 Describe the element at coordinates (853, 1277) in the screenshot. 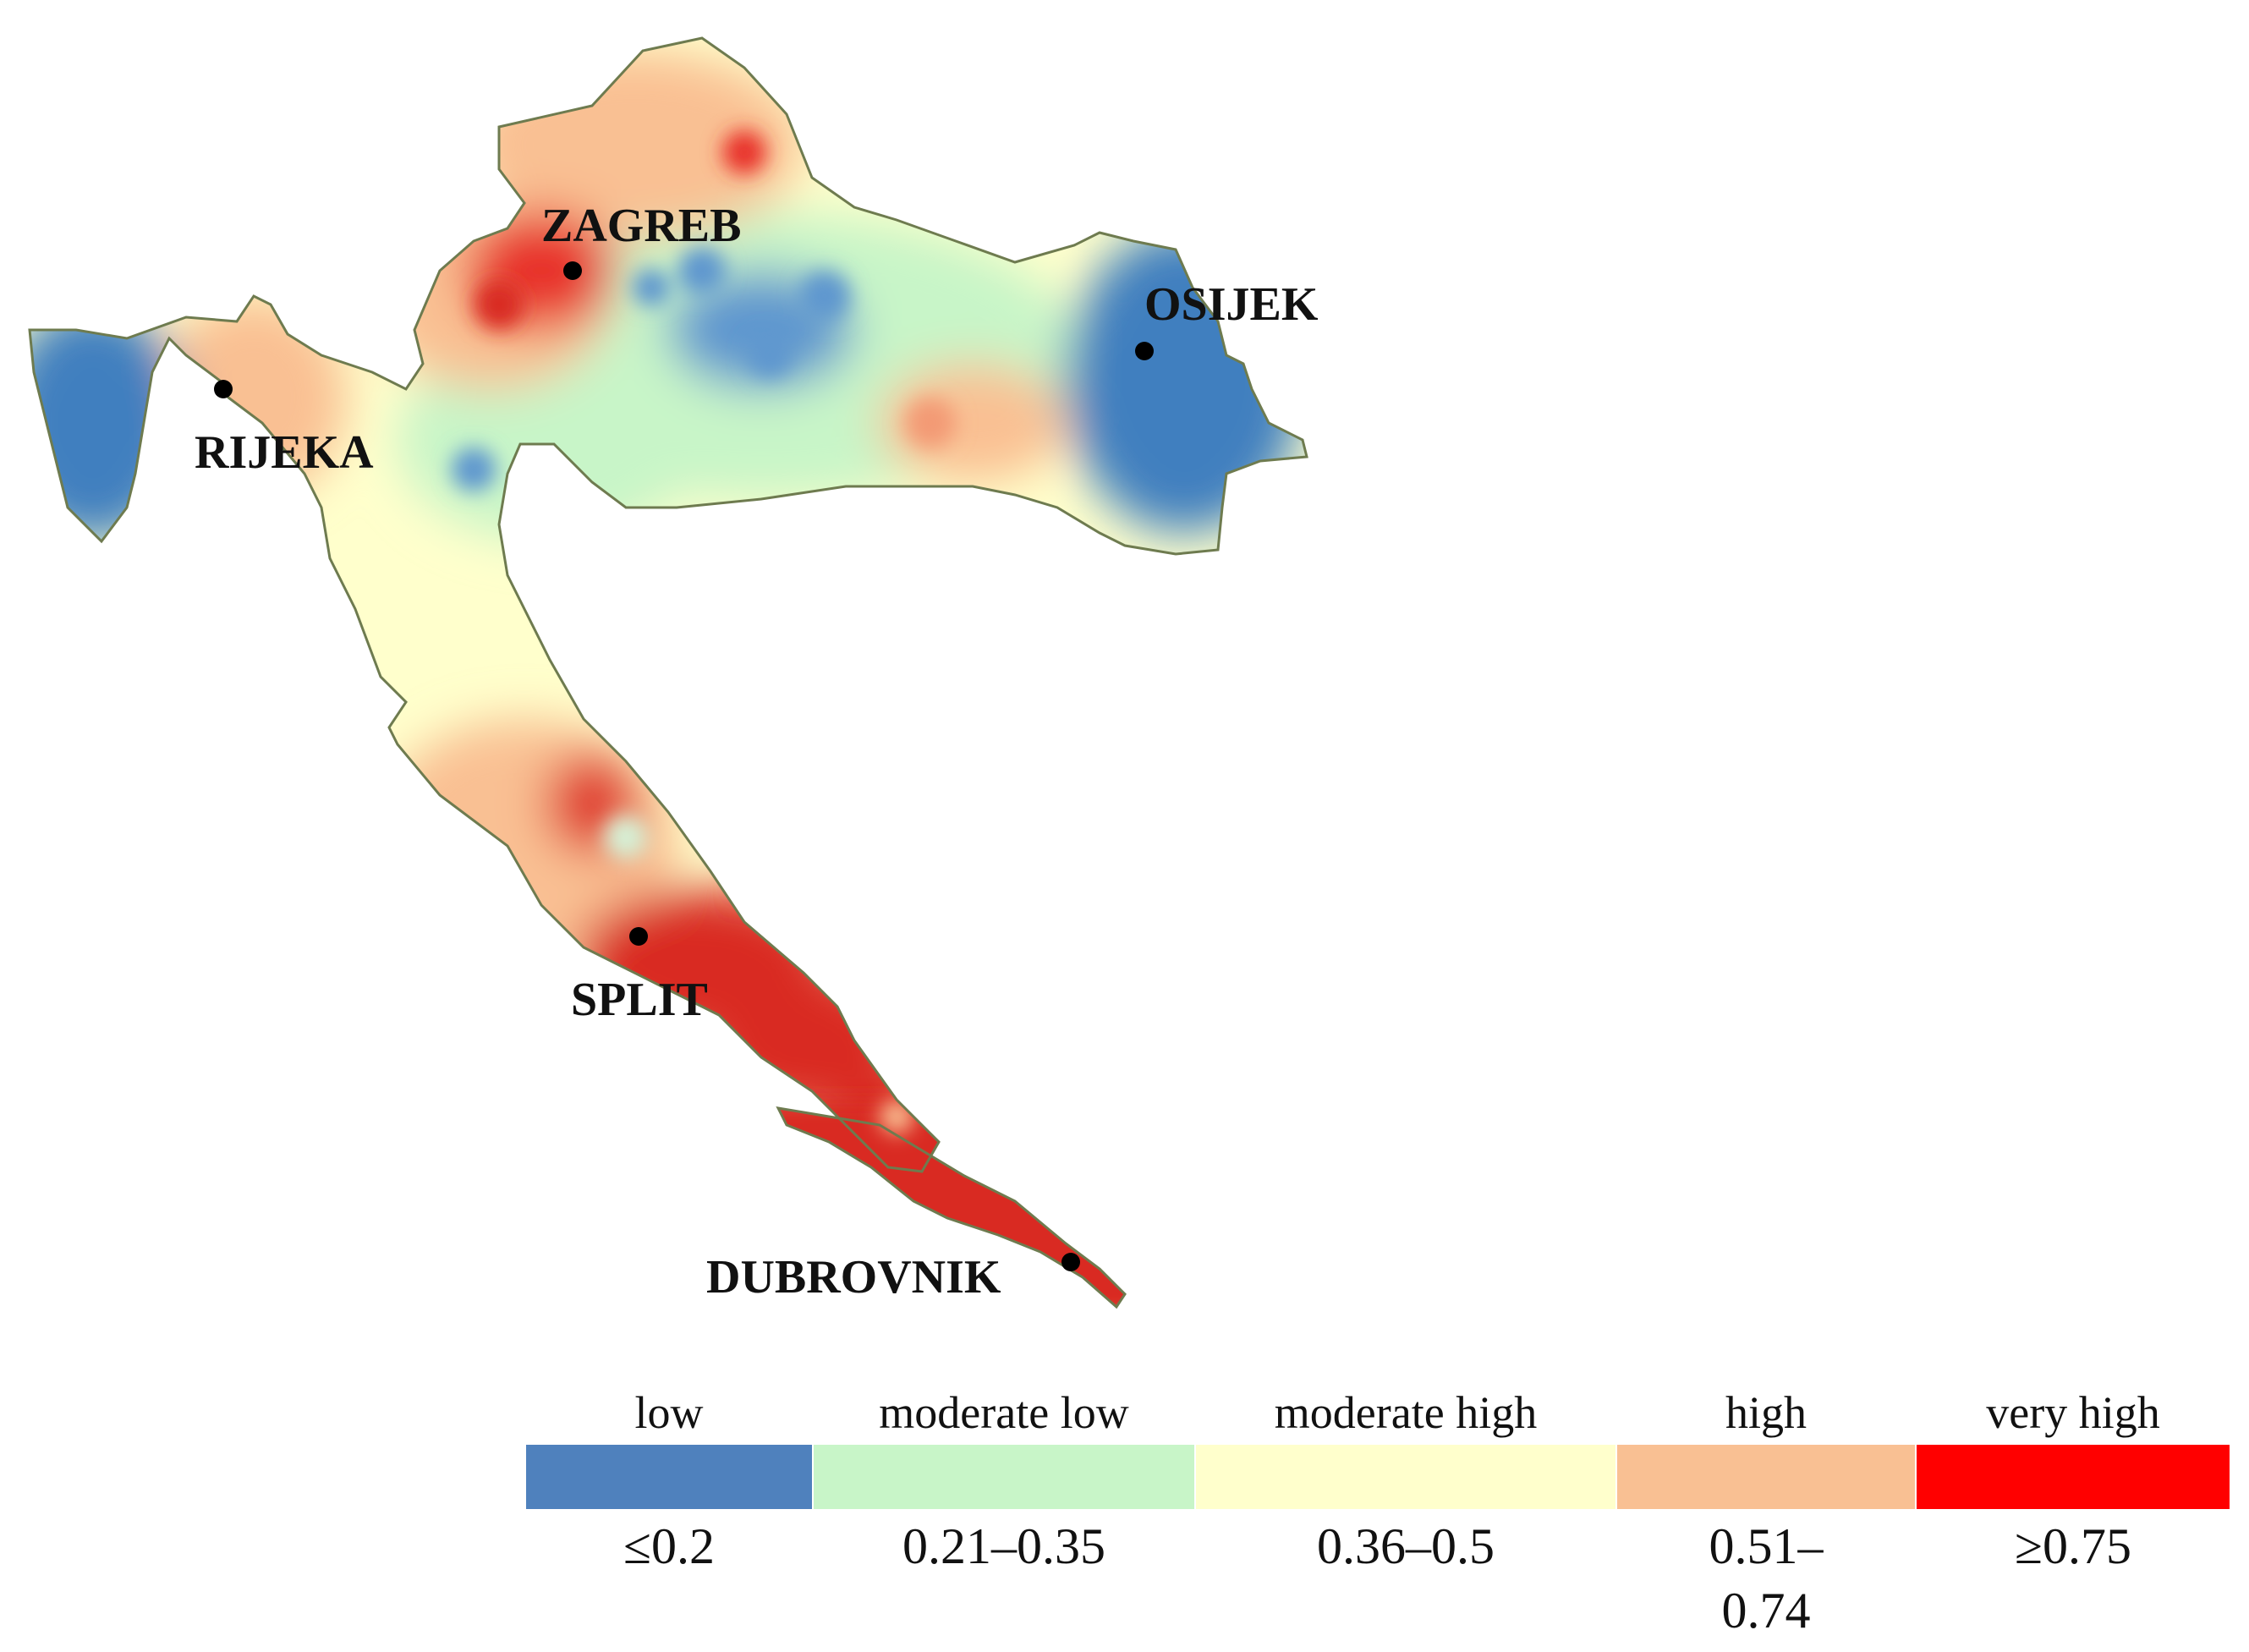

I see `city-label-dubrovnik: DUBROVNIK` at that location.